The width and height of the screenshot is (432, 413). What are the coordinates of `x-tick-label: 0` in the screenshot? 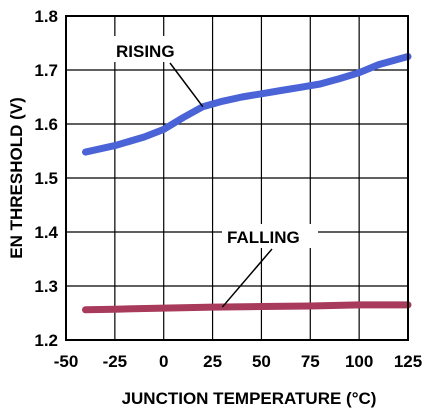 It's located at (163, 361).